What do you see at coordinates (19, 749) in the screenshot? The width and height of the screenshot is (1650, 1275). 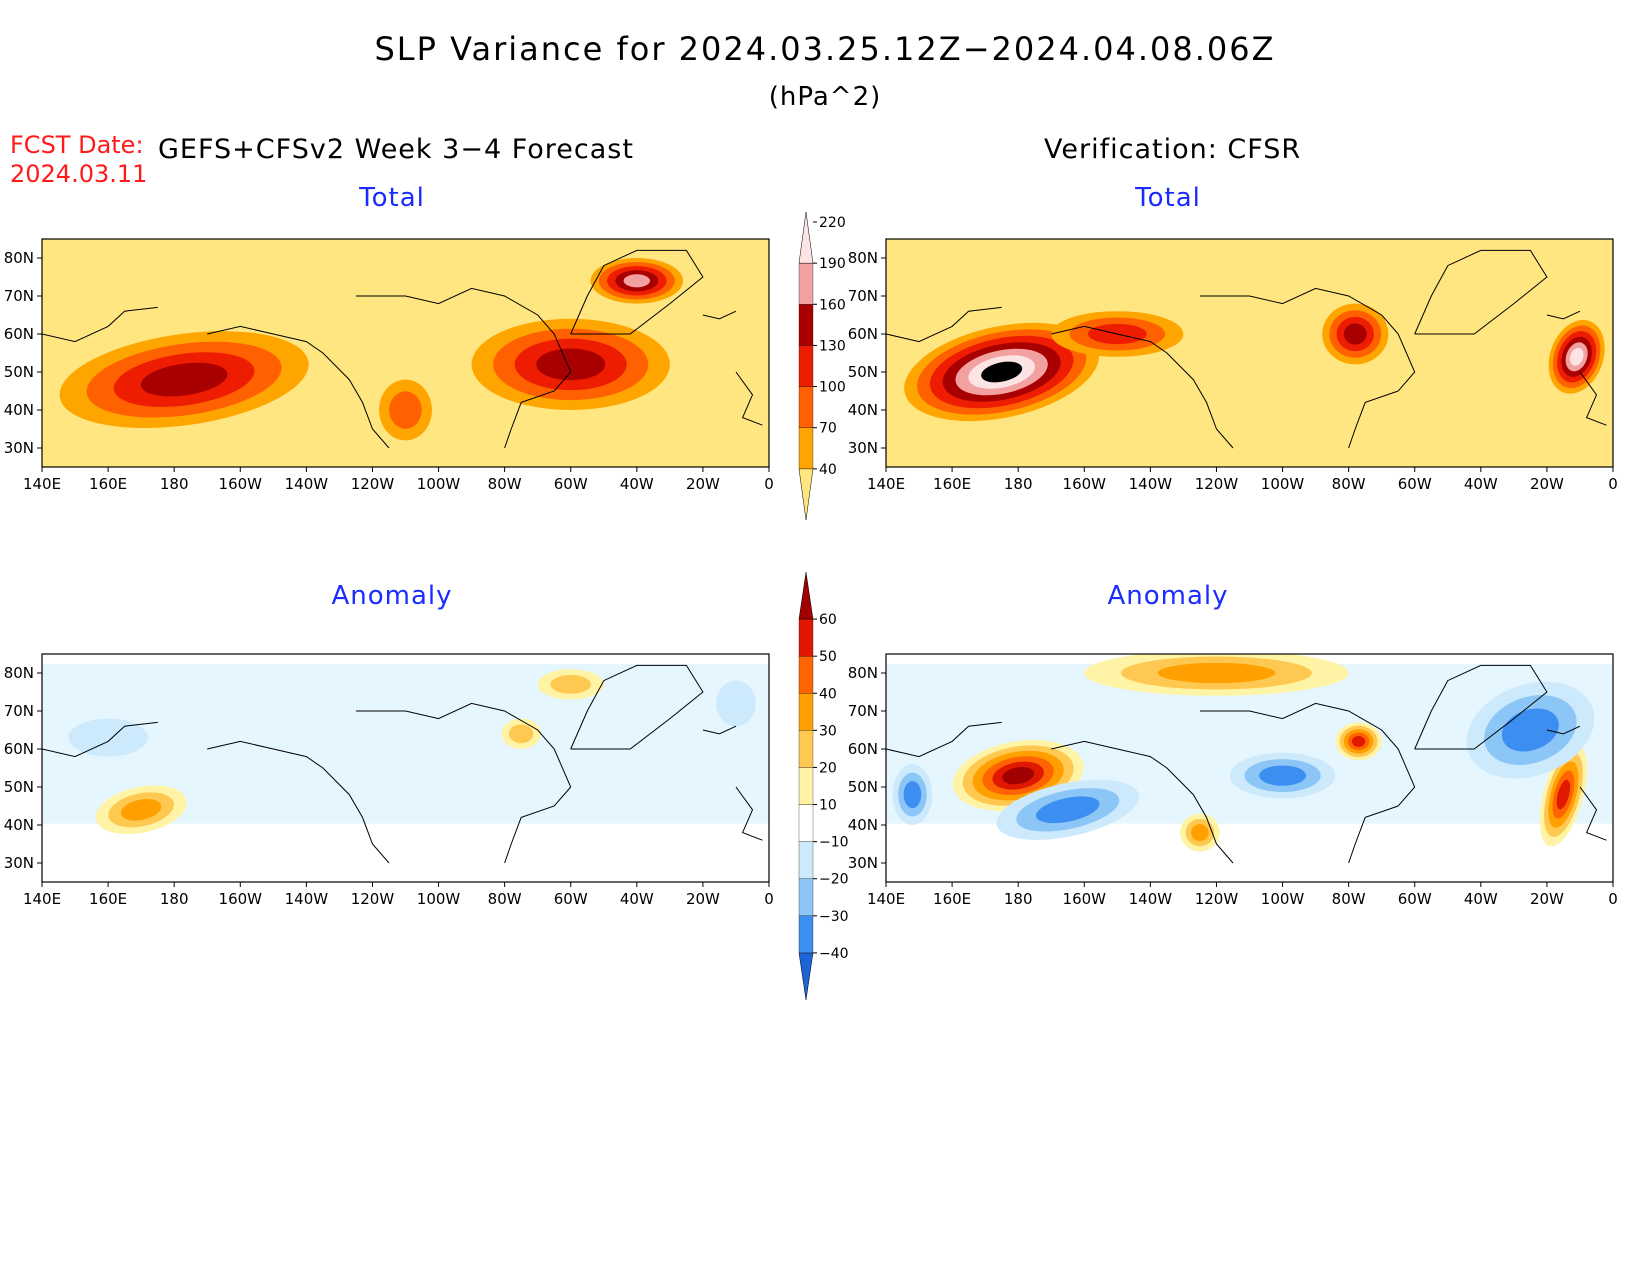 I see `lat-tick-label: 60N` at bounding box center [19, 749].